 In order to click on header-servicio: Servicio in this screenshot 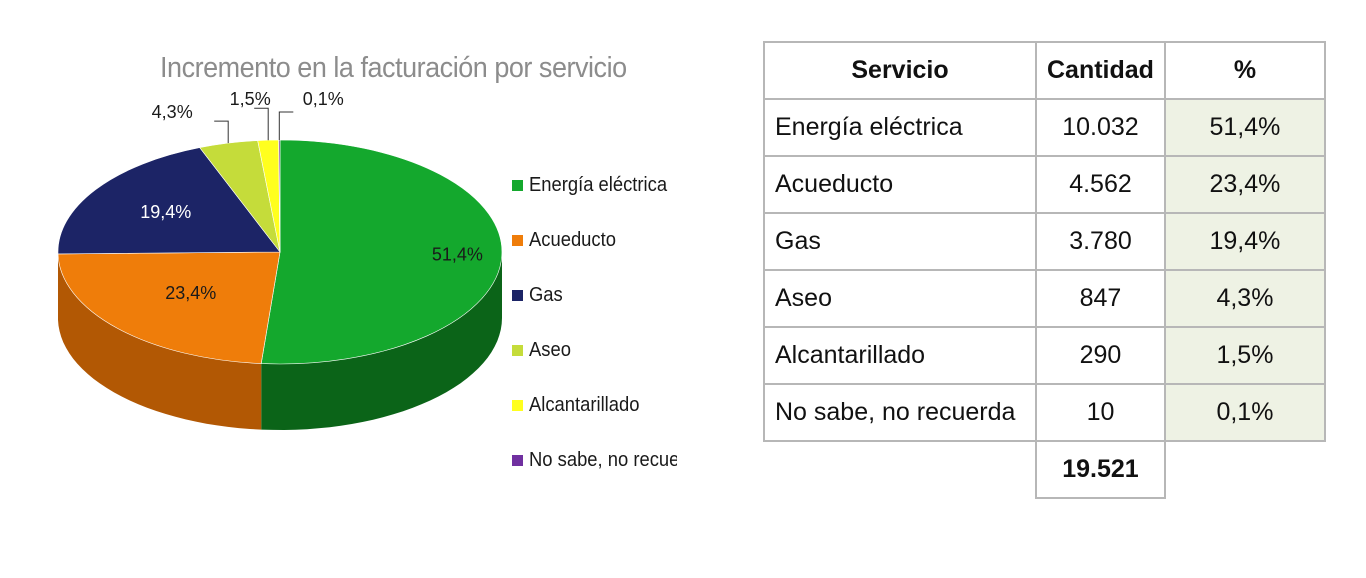, I will do `click(900, 70)`.